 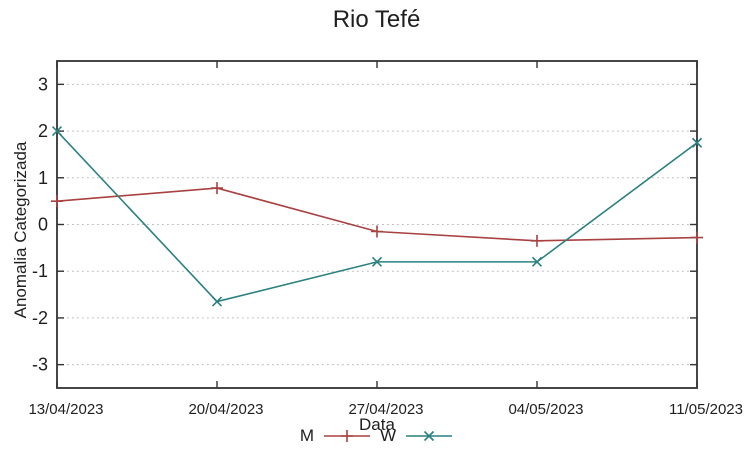 What do you see at coordinates (225, 409) in the screenshot?
I see `x-tick-label: 20/04/2023` at bounding box center [225, 409].